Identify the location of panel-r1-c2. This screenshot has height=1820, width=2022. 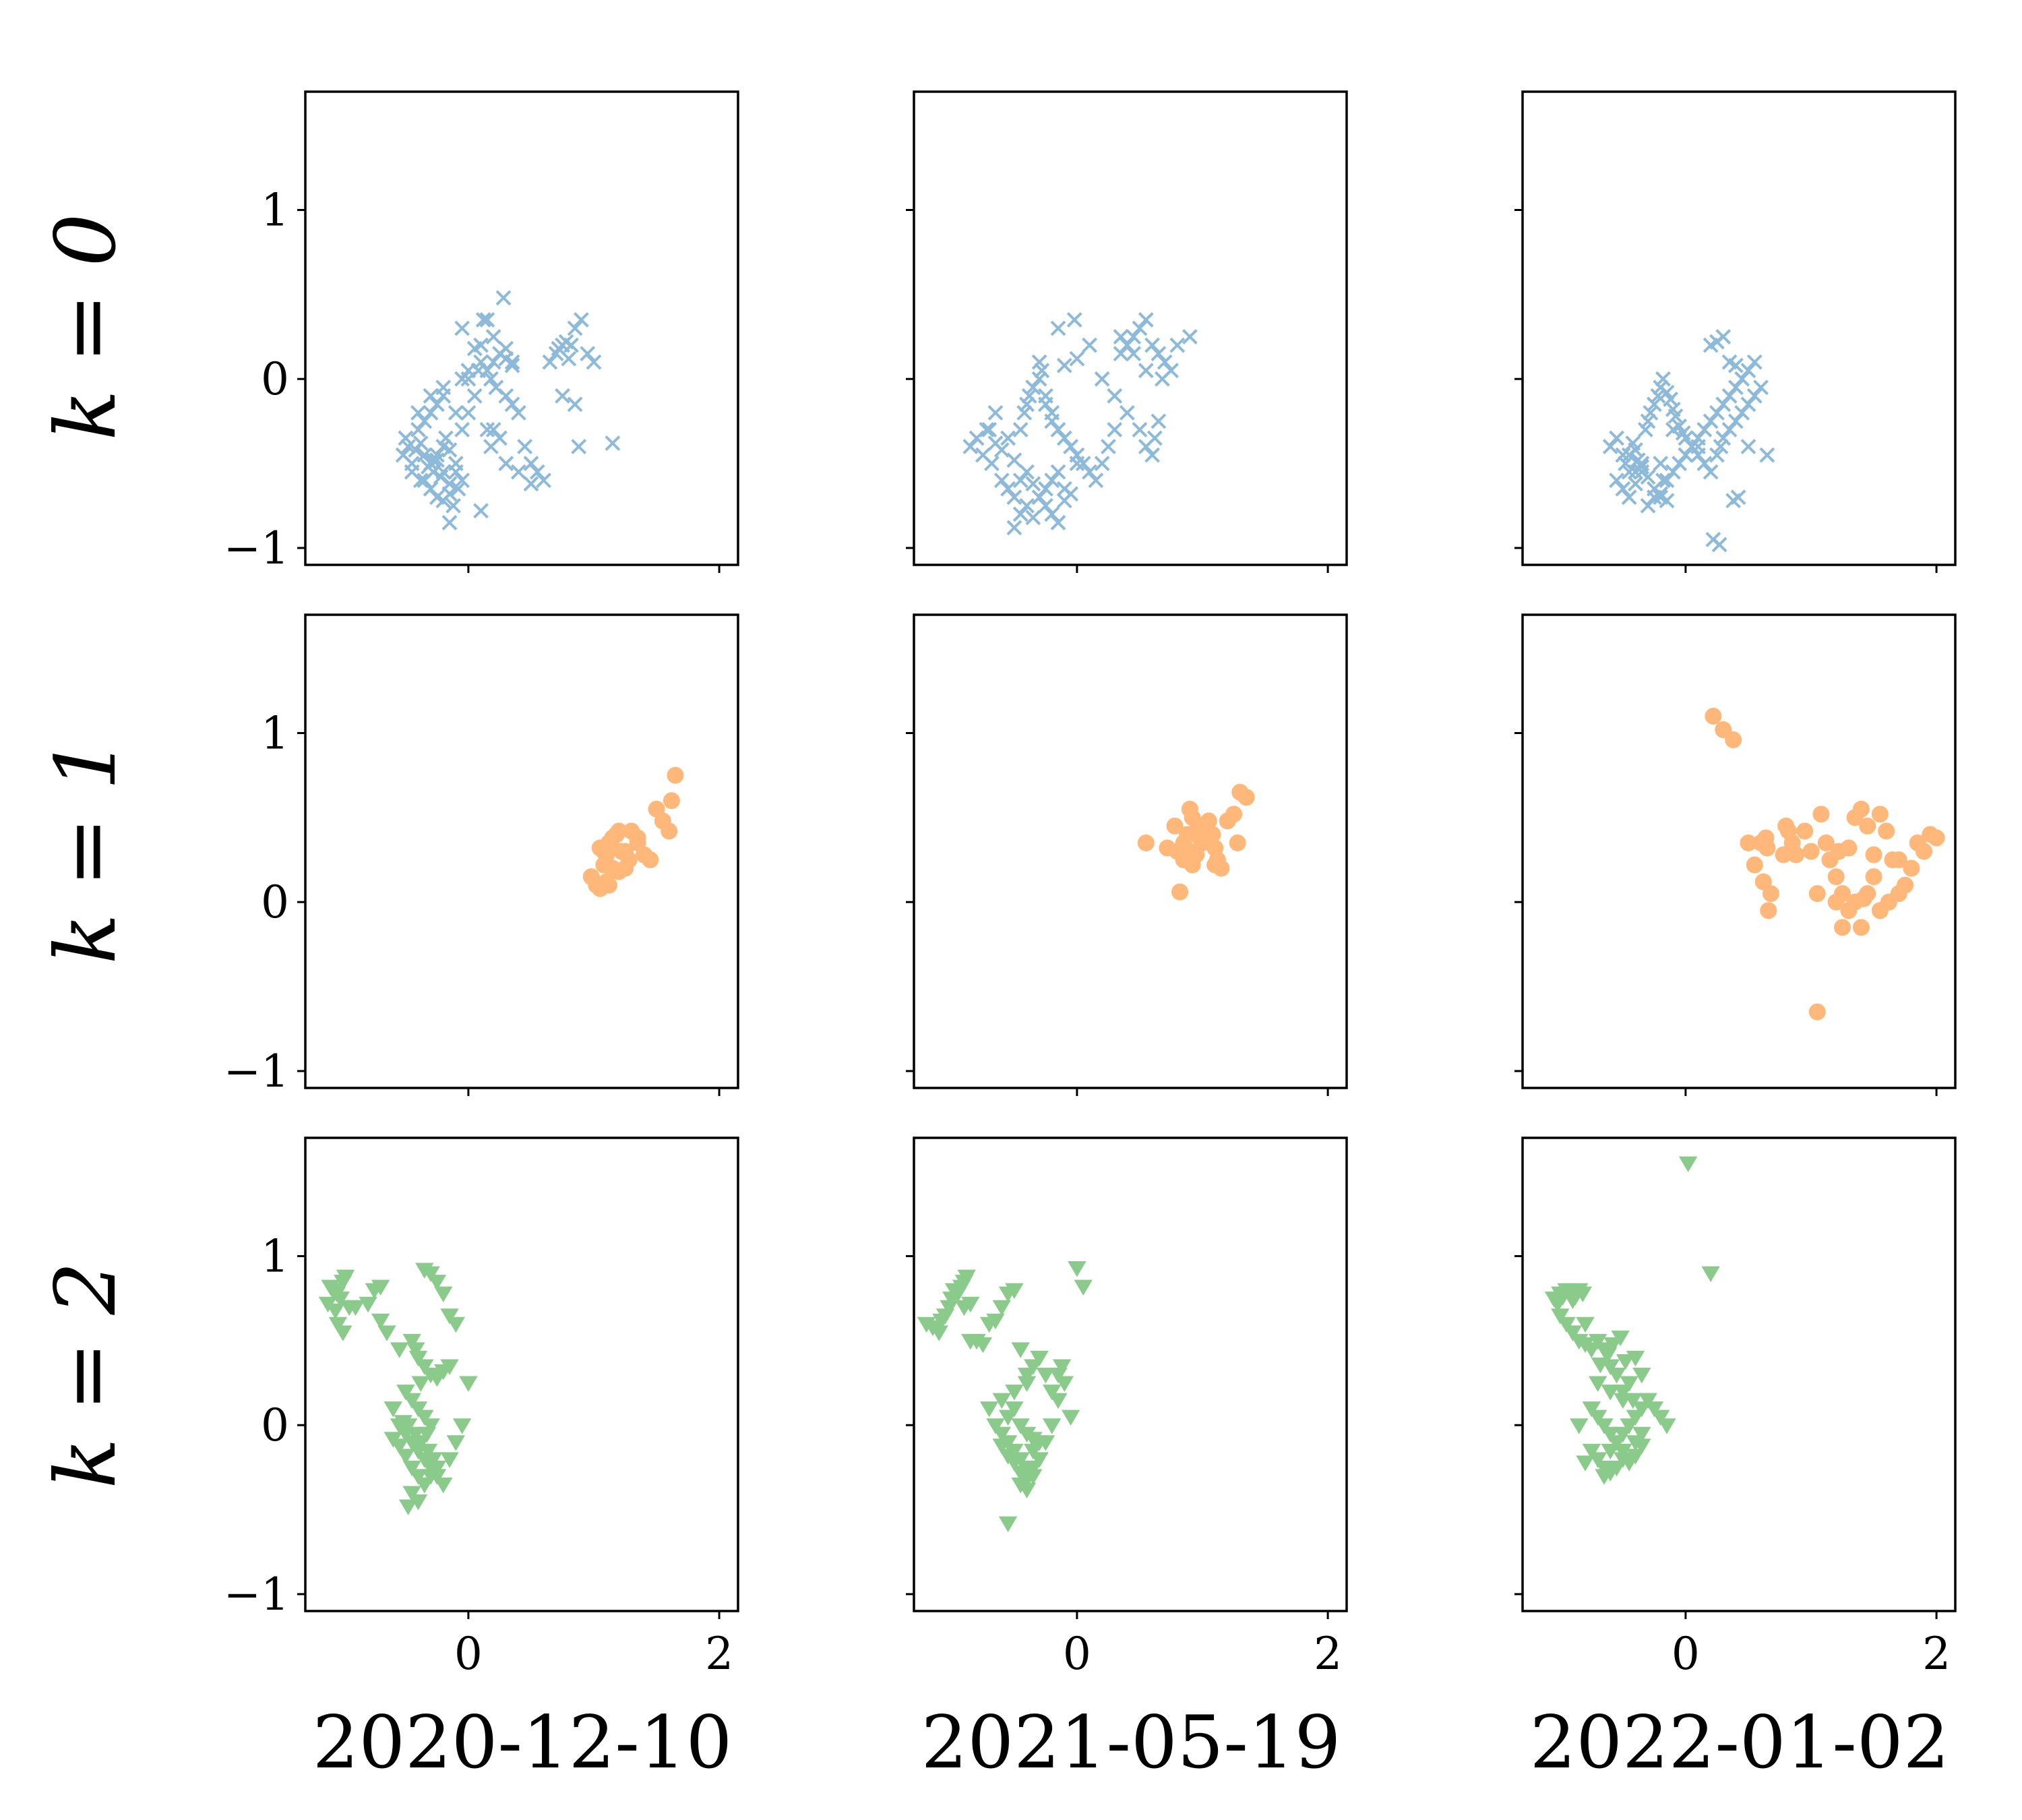
(1735, 854).